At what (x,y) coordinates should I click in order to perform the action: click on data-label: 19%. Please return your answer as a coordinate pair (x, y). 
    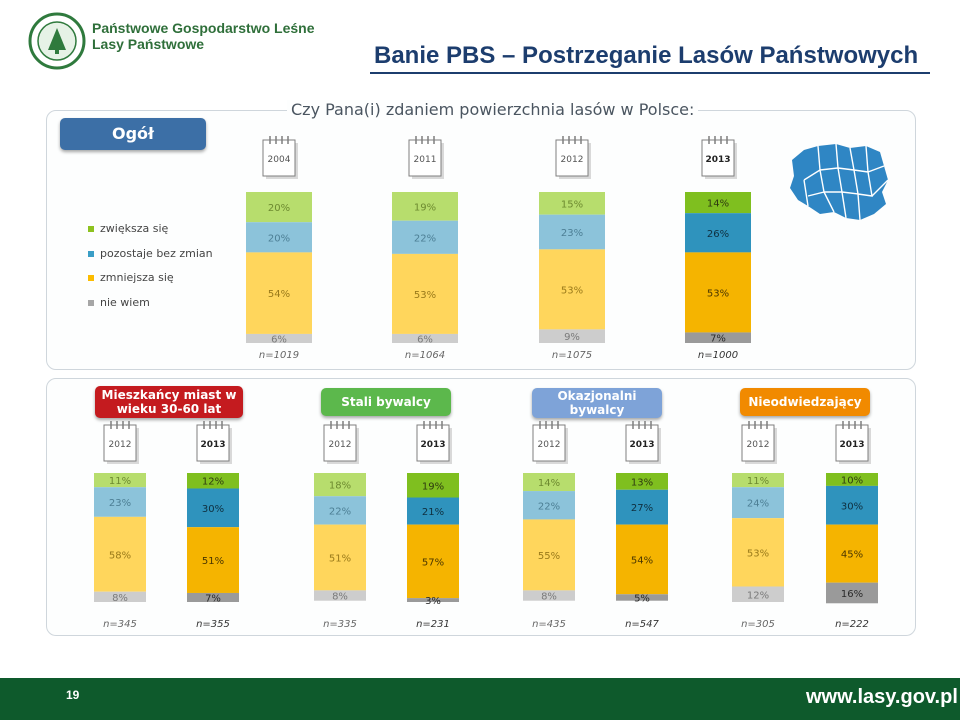
    Looking at the image, I should click on (433, 486).